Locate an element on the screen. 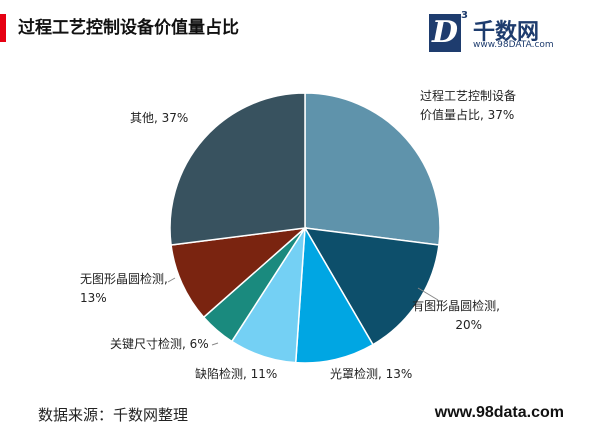  pie-leader-lines is located at coordinates (303, 311).